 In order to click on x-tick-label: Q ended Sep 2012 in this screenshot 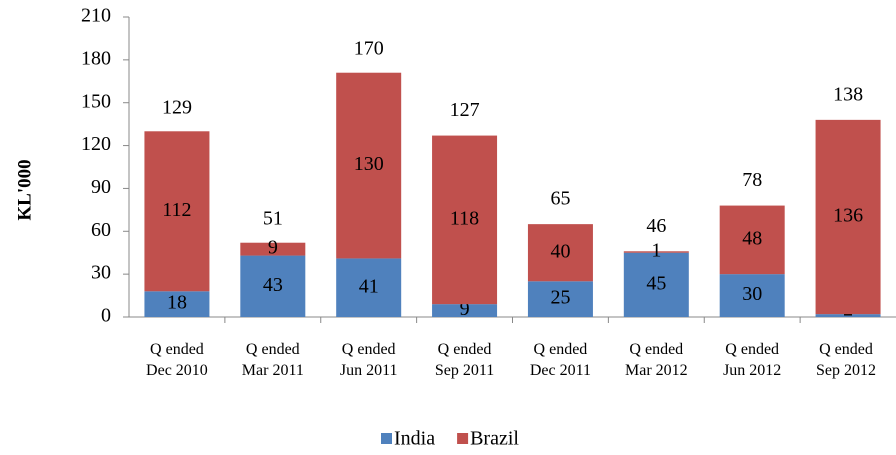, I will do `click(846, 360)`.